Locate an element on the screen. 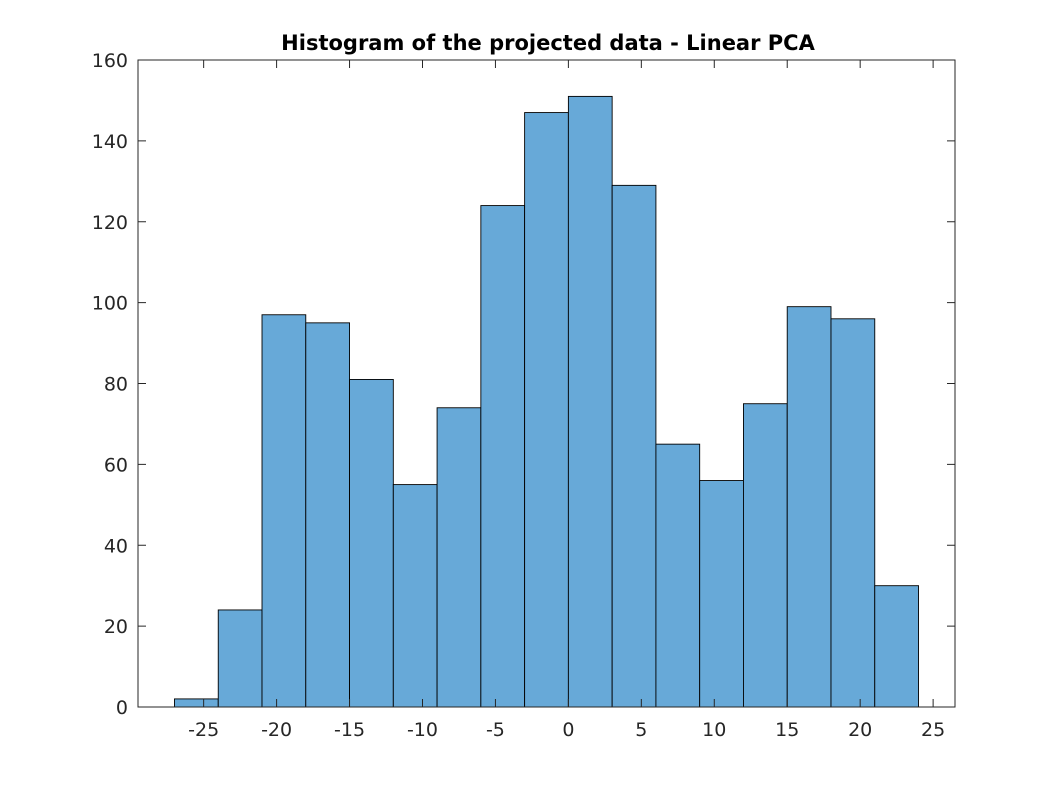 The height and width of the screenshot is (794, 1058). y-tick-label: 120 is located at coordinates (110, 223).